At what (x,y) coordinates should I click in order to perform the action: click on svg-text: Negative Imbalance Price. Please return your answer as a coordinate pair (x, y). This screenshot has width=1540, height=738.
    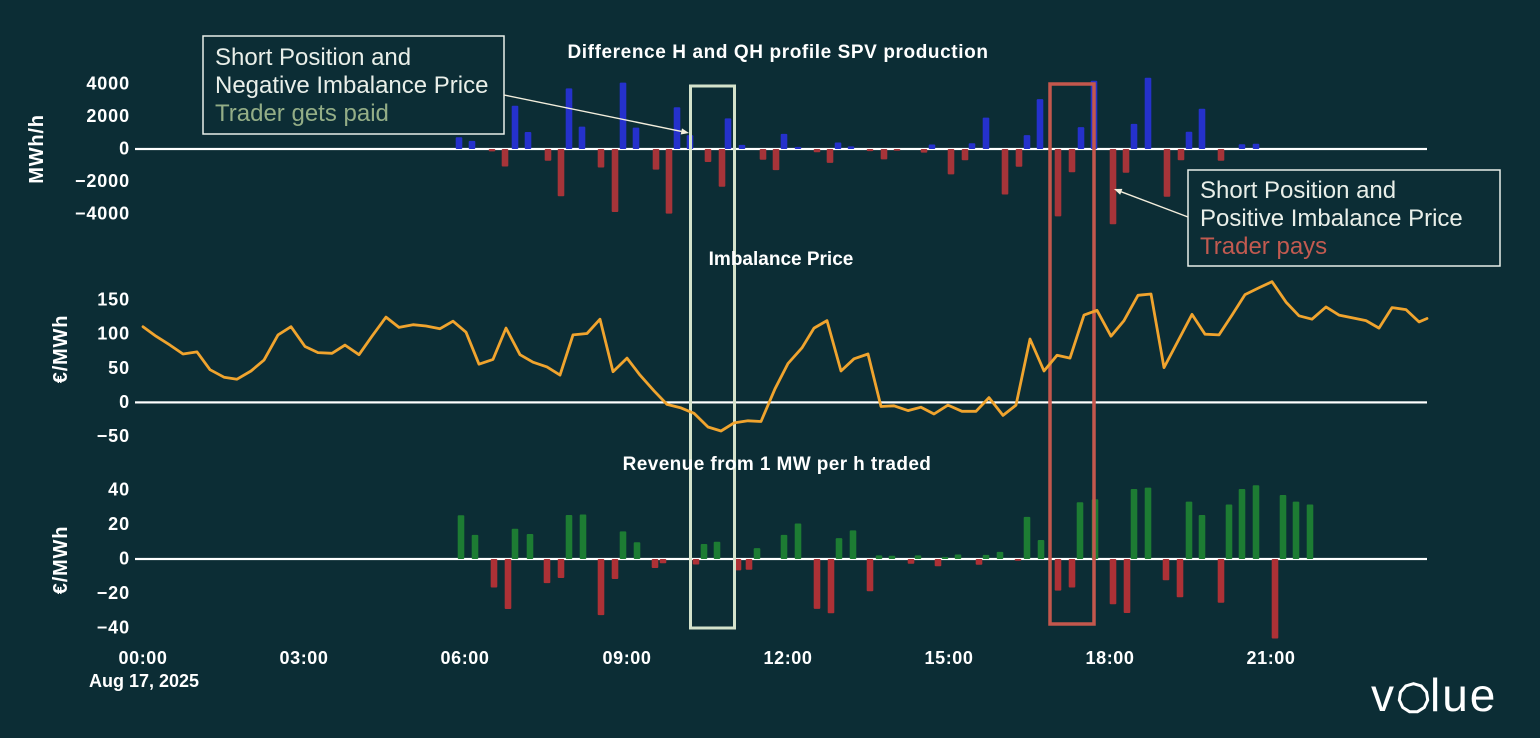
    Looking at the image, I should click on (351, 85).